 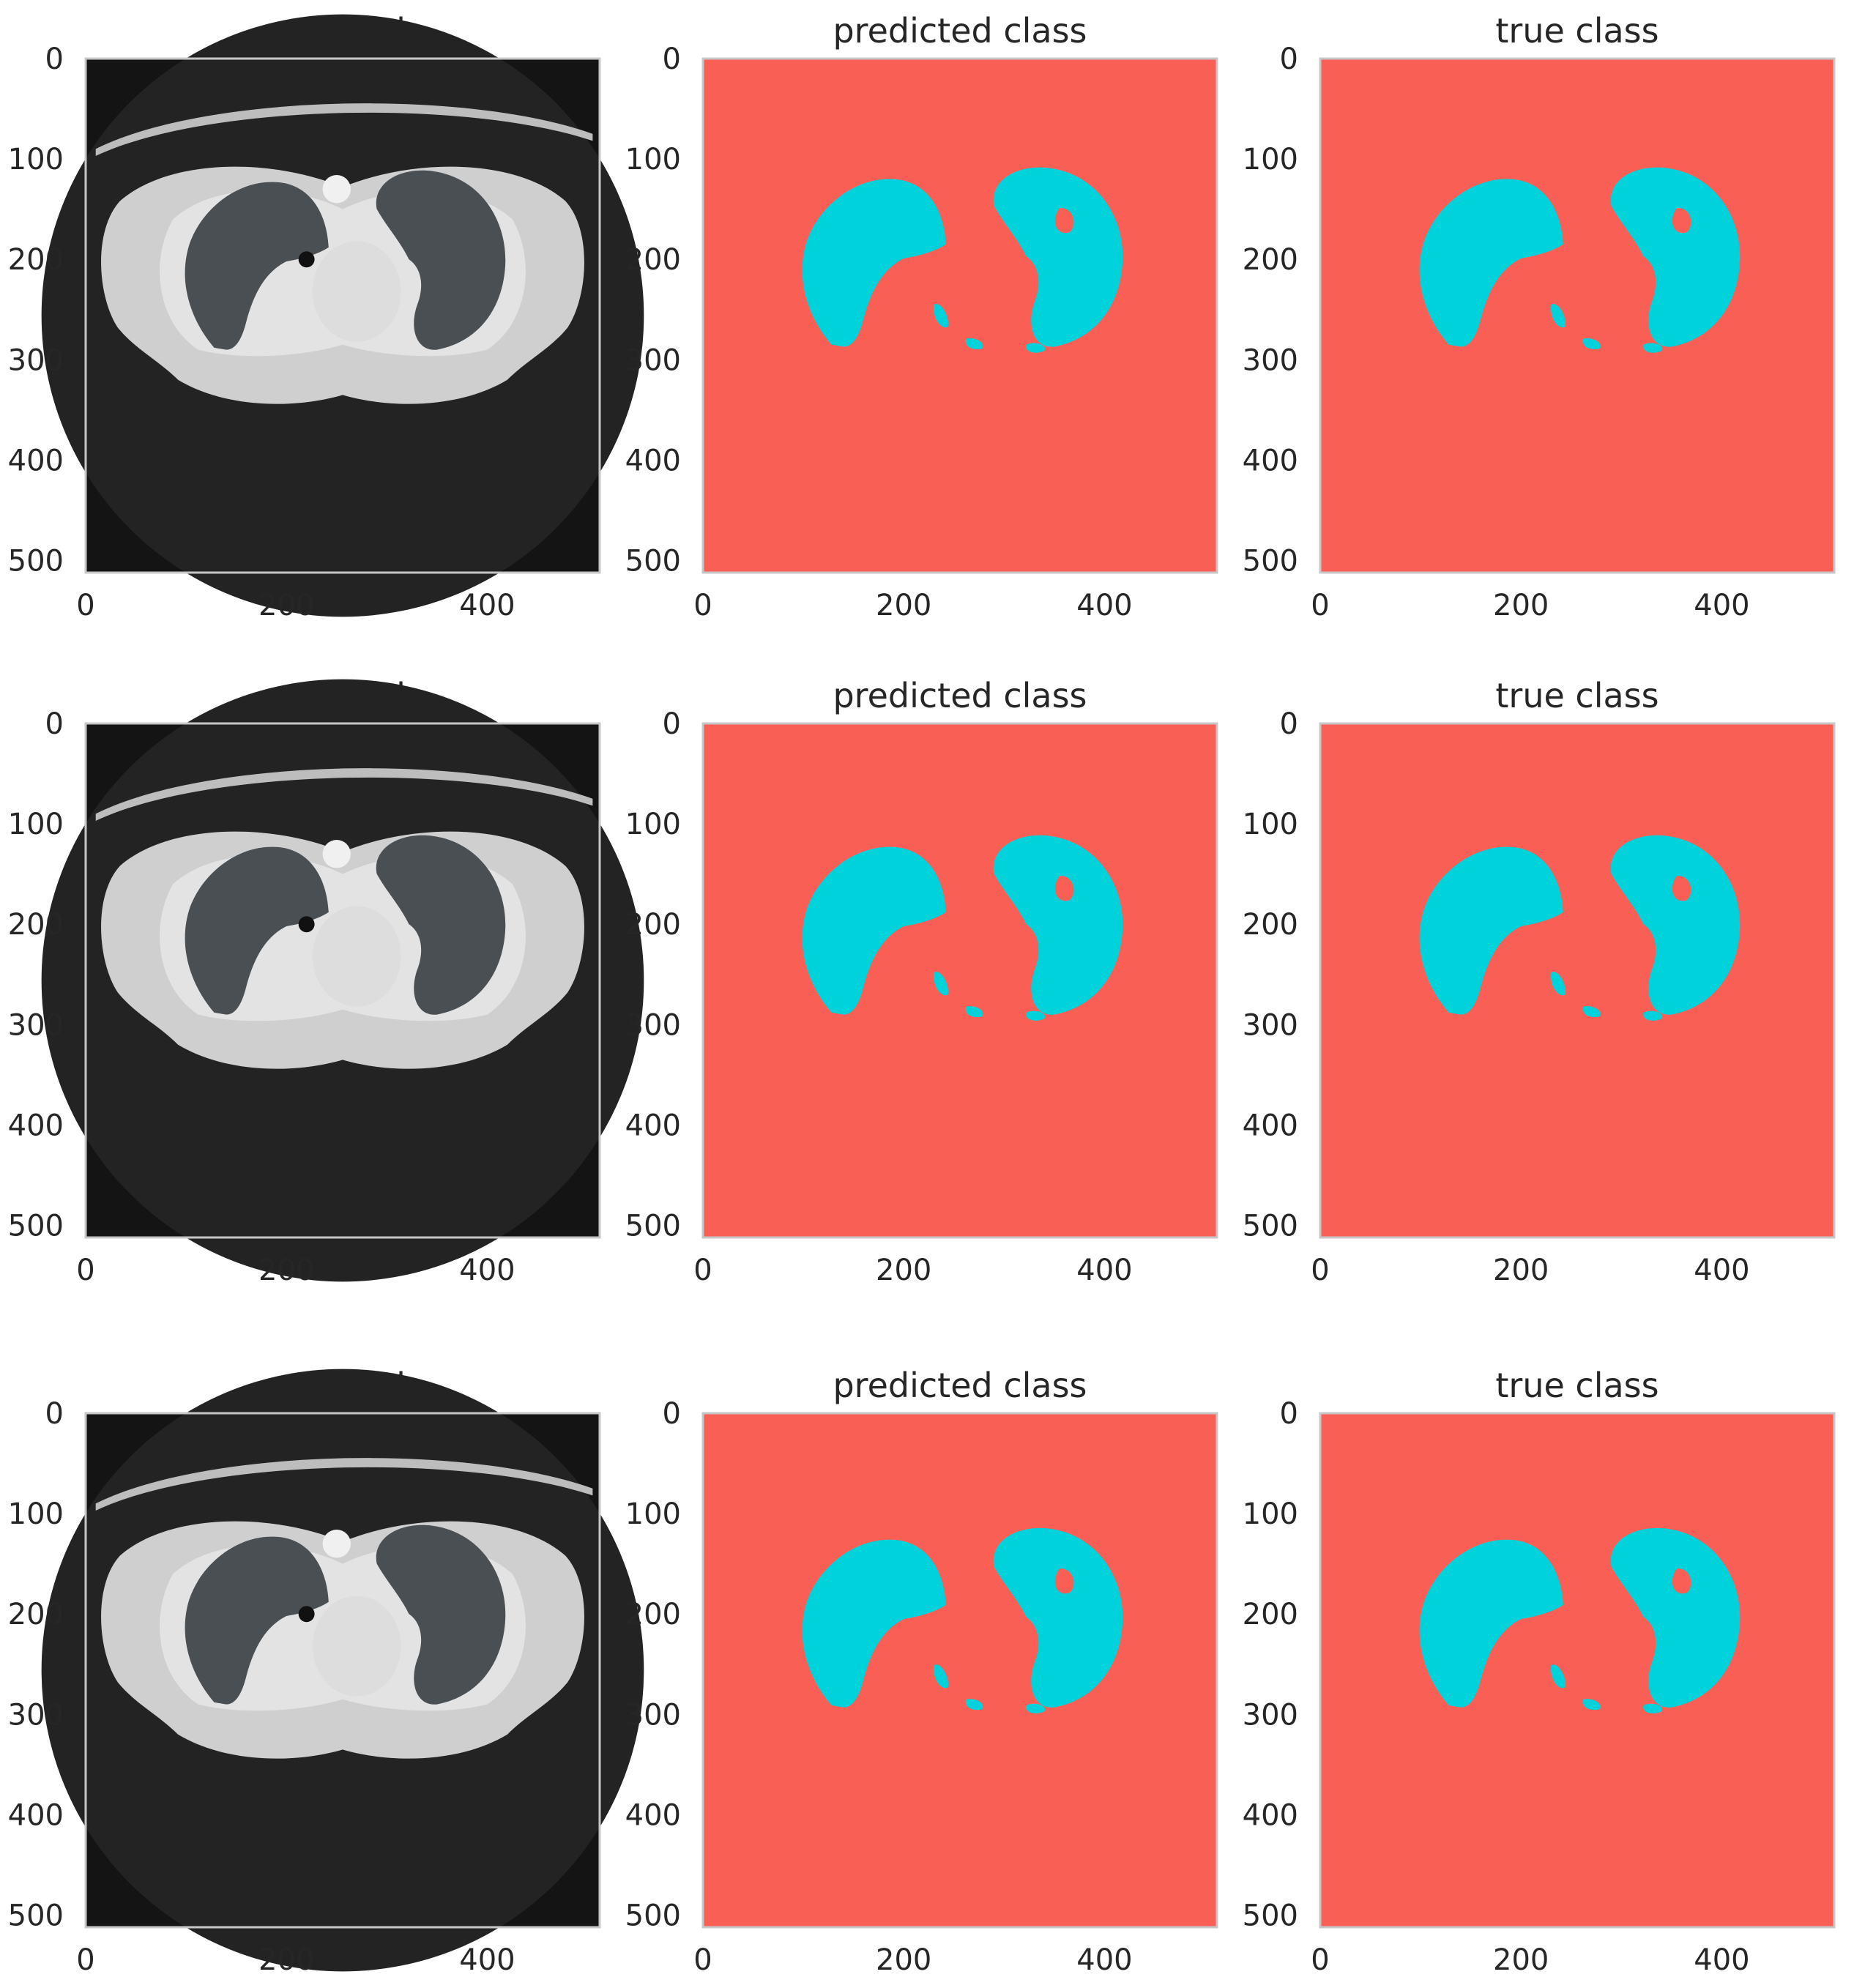 I want to click on panel-true-row-2: true class 0 200 400 0 100 200 300 400 500, so click(x=1539, y=981).